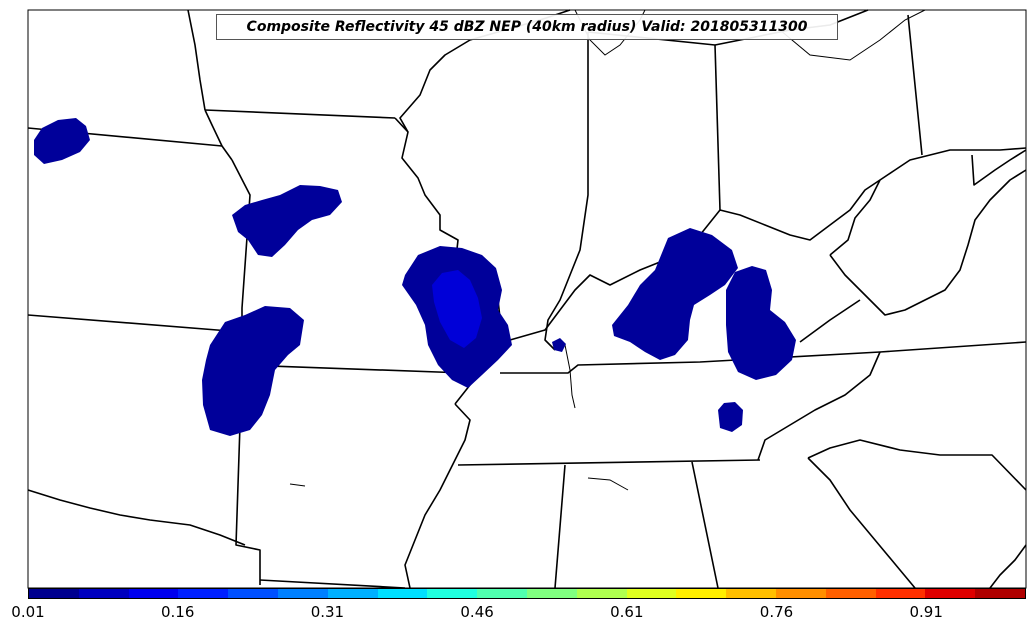 The height and width of the screenshot is (633, 1036). What do you see at coordinates (730, 417) in the screenshot?
I see `region-tennessee-dot` at bounding box center [730, 417].